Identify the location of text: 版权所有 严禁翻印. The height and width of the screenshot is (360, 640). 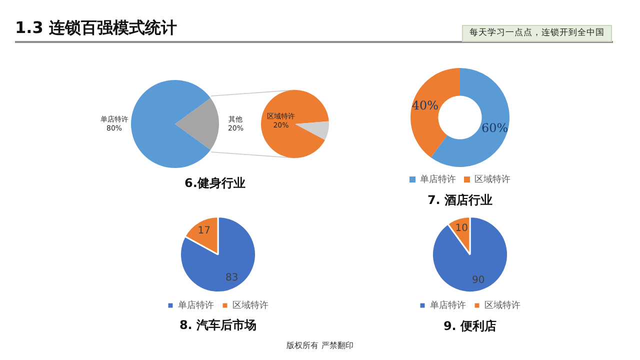
(320, 345).